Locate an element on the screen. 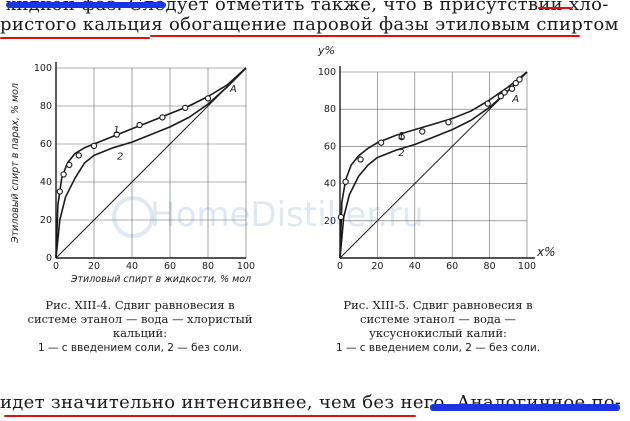 The width and height of the screenshot is (630, 421). scribble-top is located at coordinates (86, 5).